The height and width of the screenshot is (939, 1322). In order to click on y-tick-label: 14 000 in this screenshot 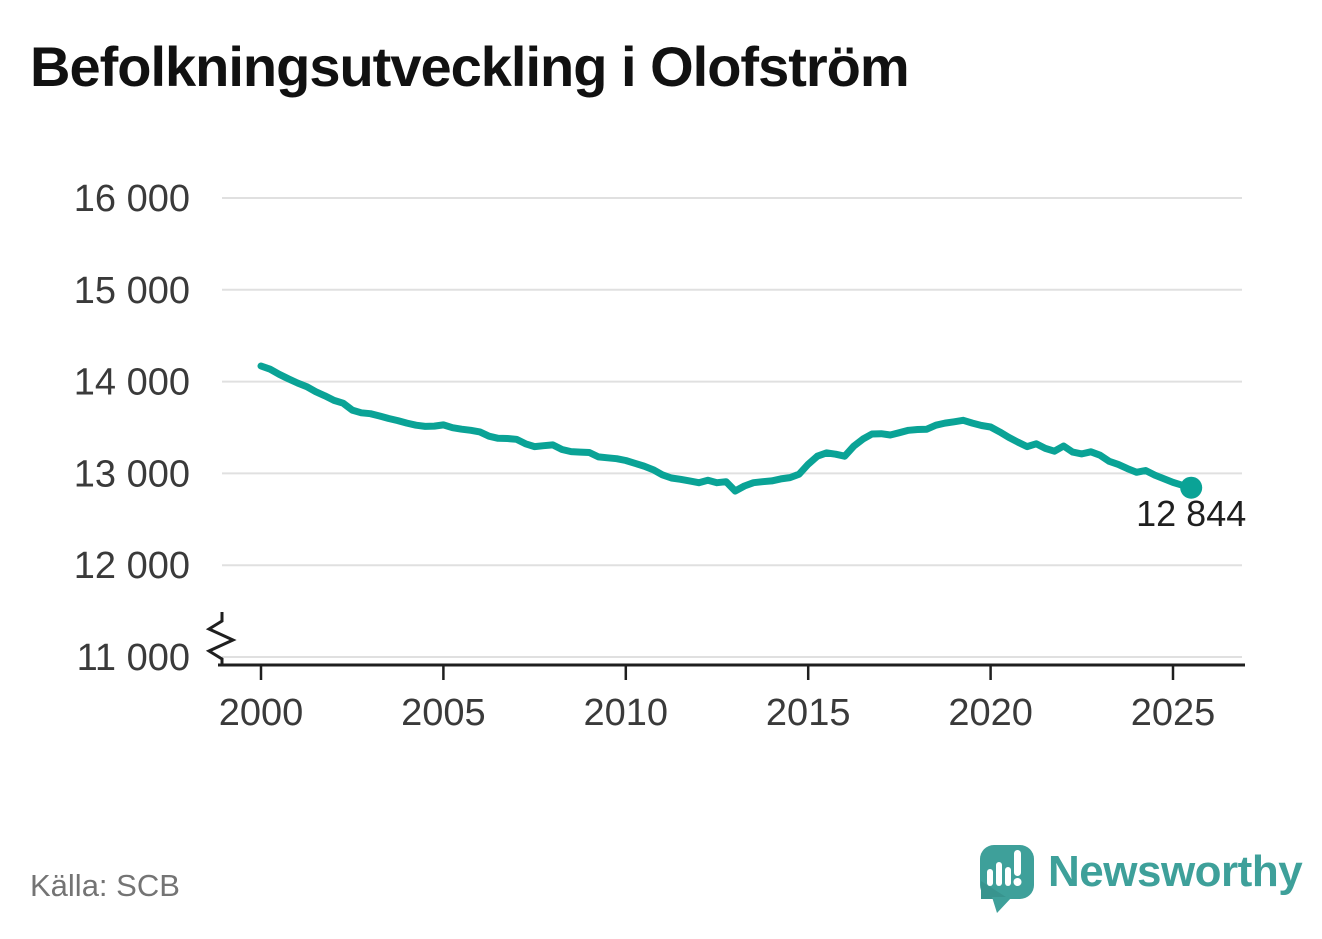, I will do `click(132, 383)`.